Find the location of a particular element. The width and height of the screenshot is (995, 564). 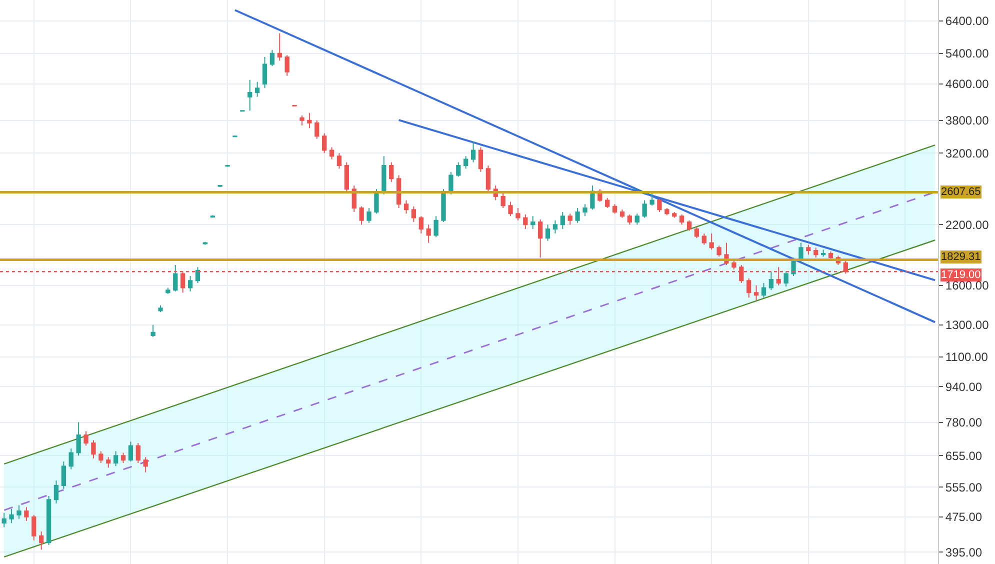

y-tick-label: 3200.00 is located at coordinates (967, 153).